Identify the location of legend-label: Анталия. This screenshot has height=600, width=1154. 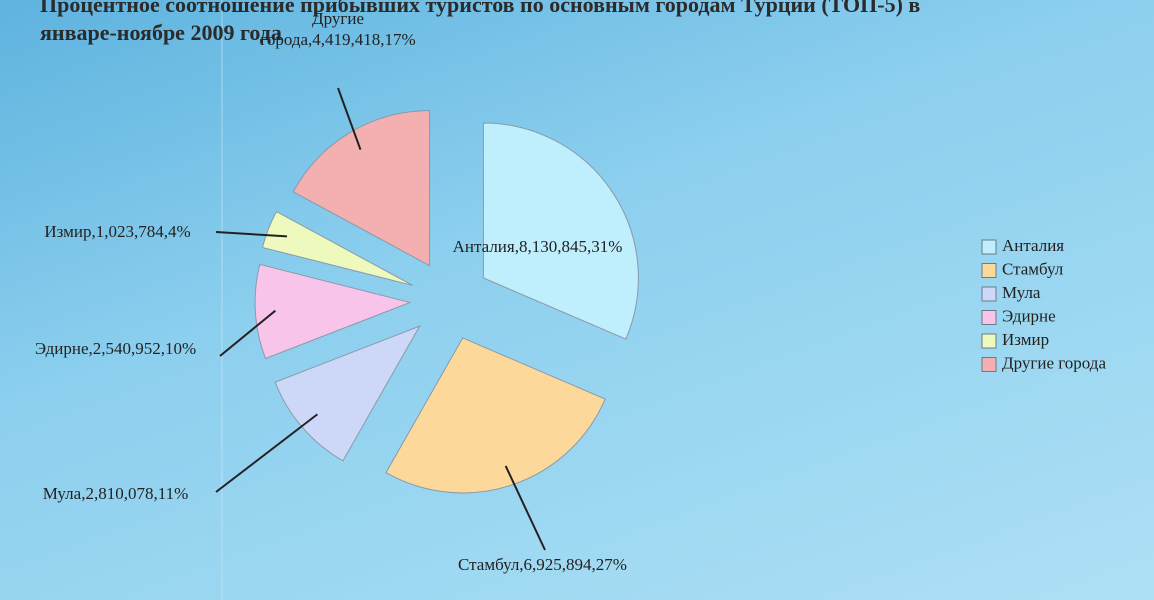
(1033, 245).